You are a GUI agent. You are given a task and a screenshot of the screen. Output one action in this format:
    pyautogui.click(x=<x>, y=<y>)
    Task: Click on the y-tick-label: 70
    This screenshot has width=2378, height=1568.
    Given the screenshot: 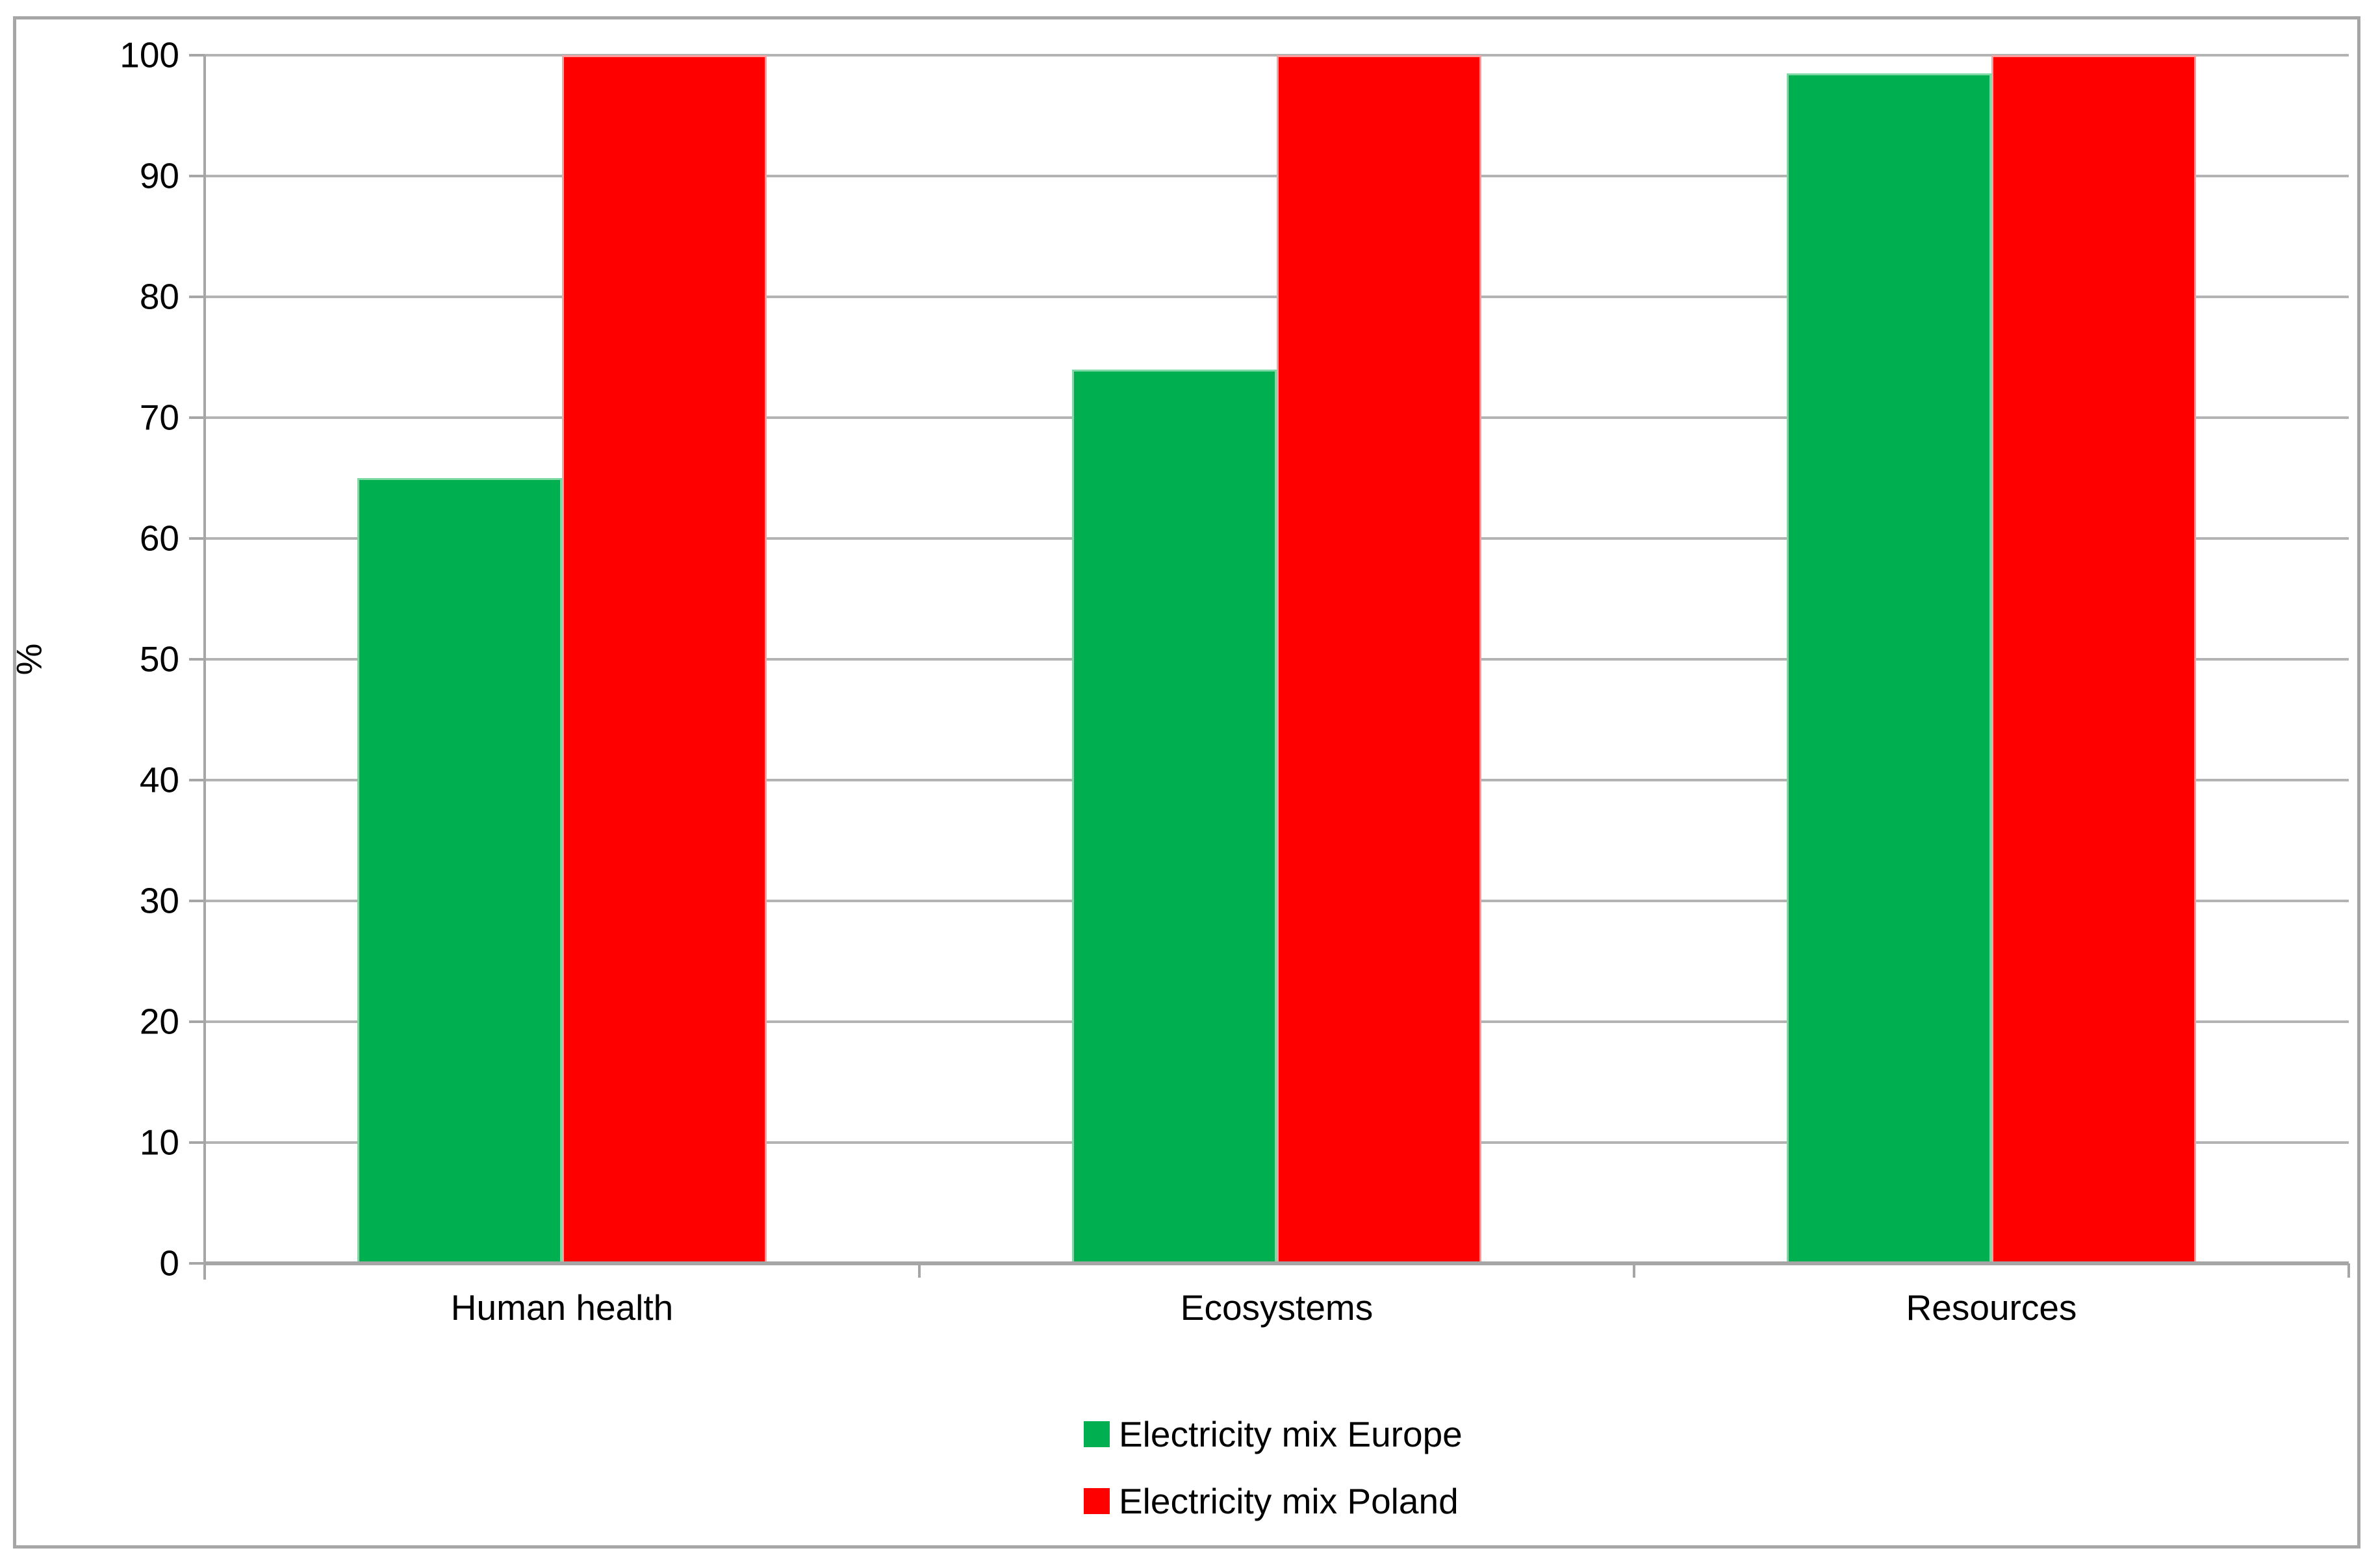 What is the action you would take?
    pyautogui.click(x=159, y=417)
    